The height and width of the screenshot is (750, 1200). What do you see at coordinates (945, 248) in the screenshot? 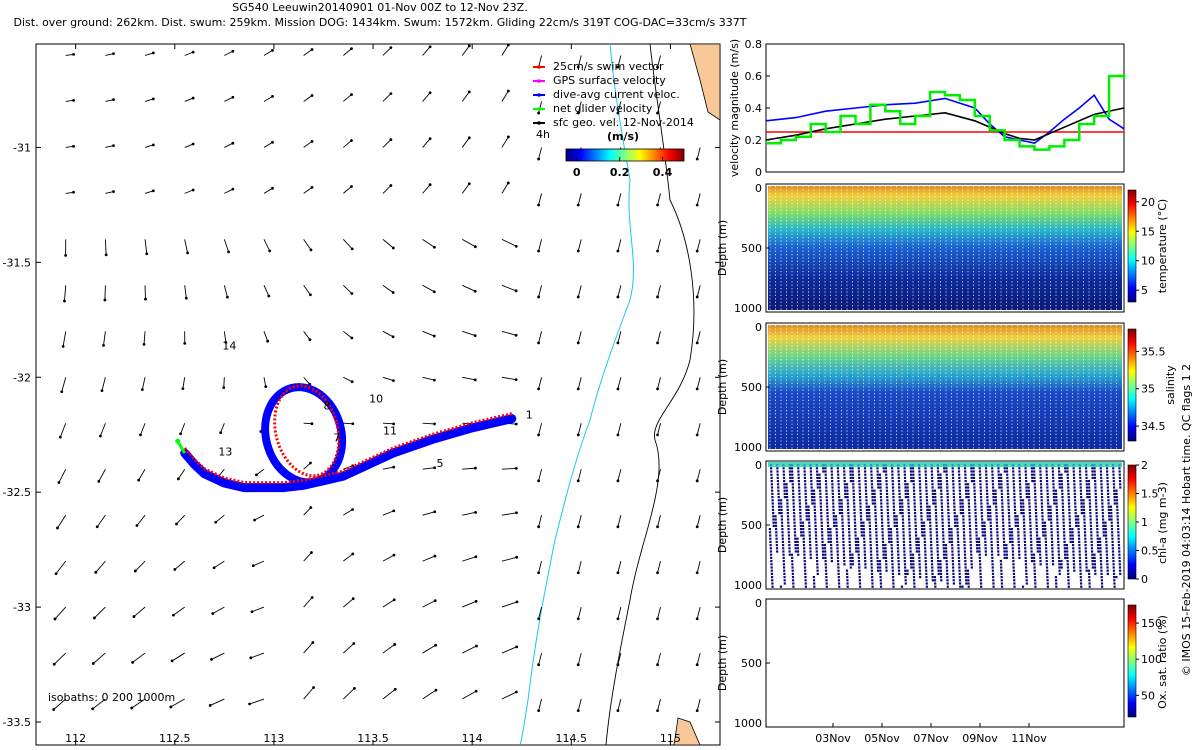
I see `temperature-field` at bounding box center [945, 248].